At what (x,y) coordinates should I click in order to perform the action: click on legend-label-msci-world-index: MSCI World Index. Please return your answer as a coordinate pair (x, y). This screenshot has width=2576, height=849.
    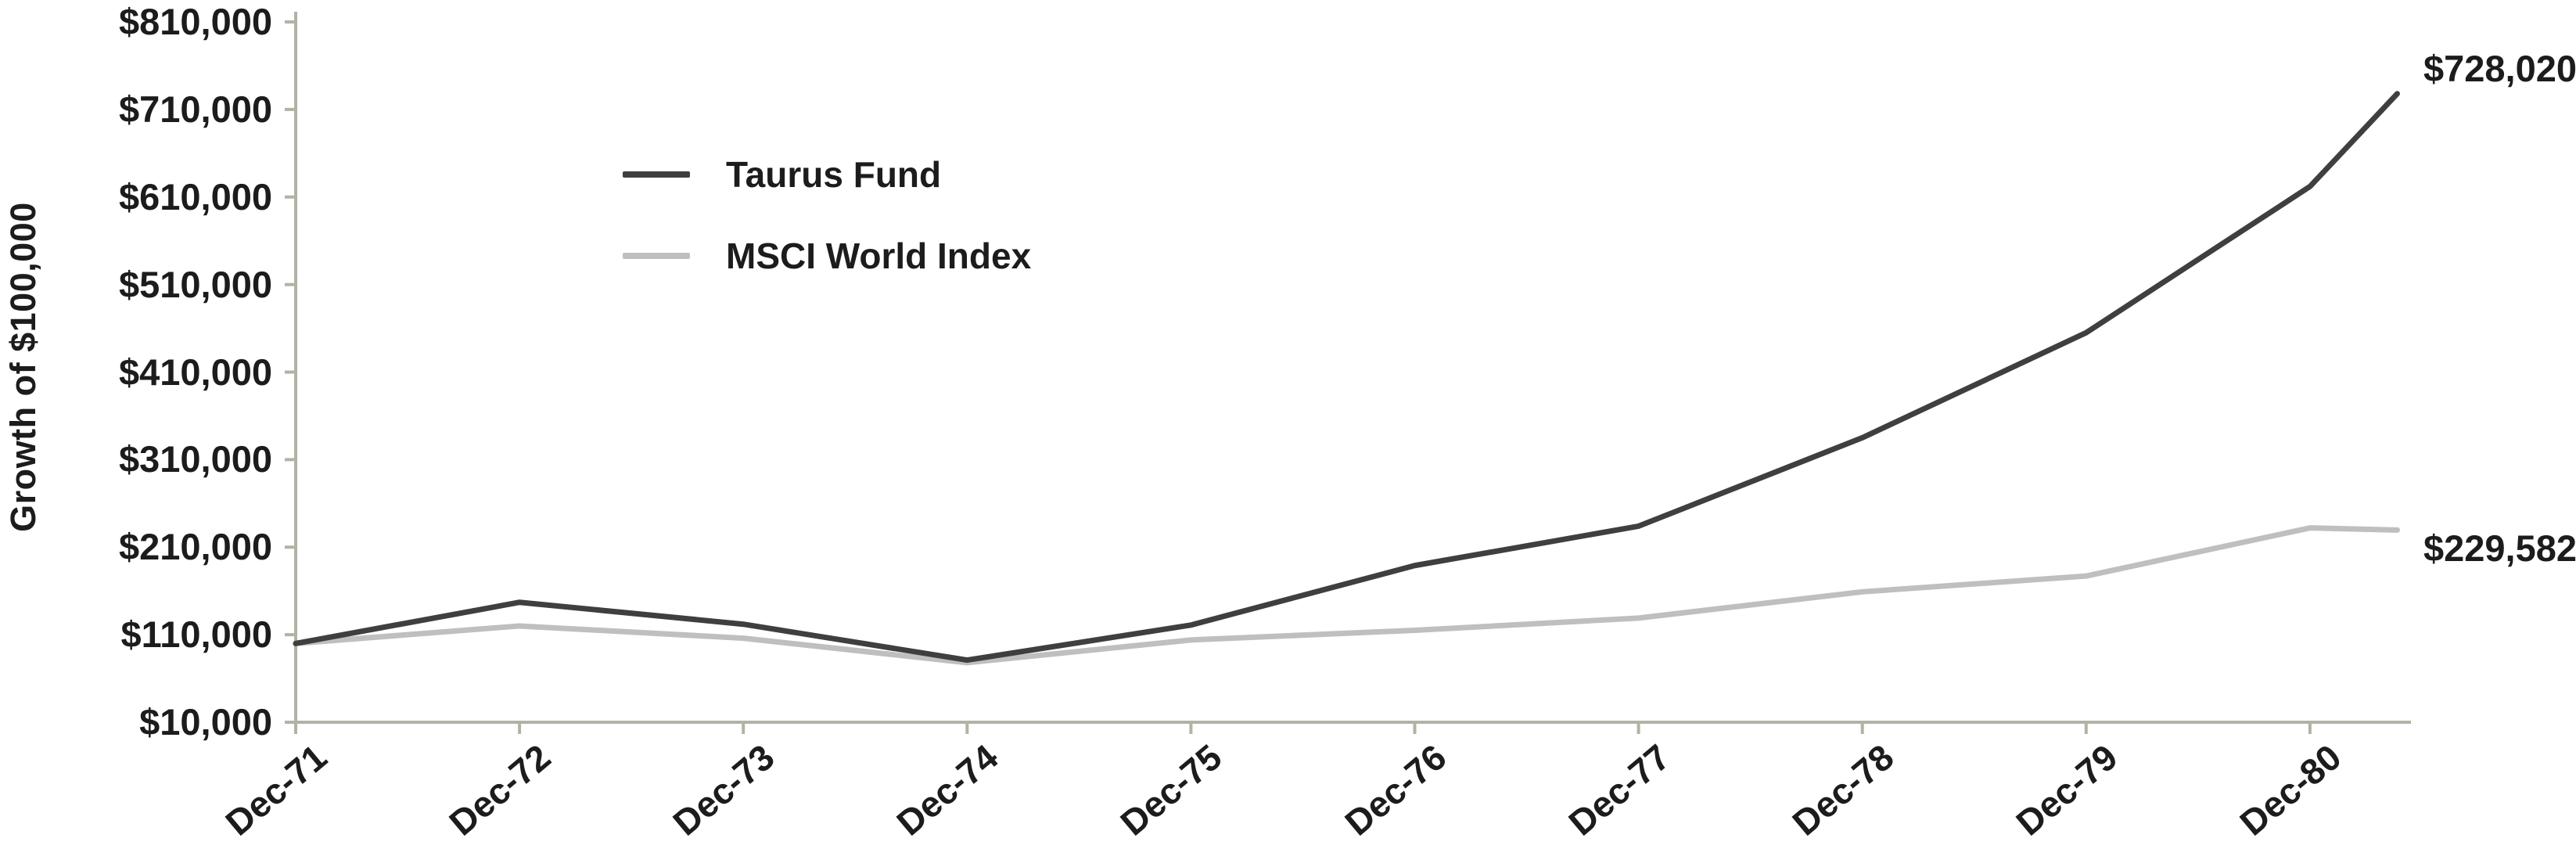
    Looking at the image, I should click on (879, 256).